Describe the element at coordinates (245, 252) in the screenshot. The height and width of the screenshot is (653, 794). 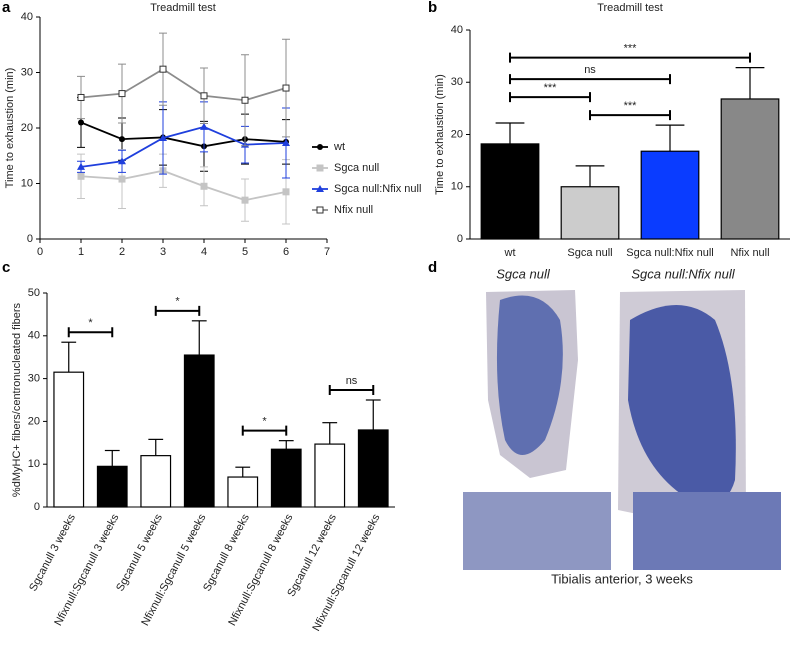
I see `x-tick-label: 5` at that location.